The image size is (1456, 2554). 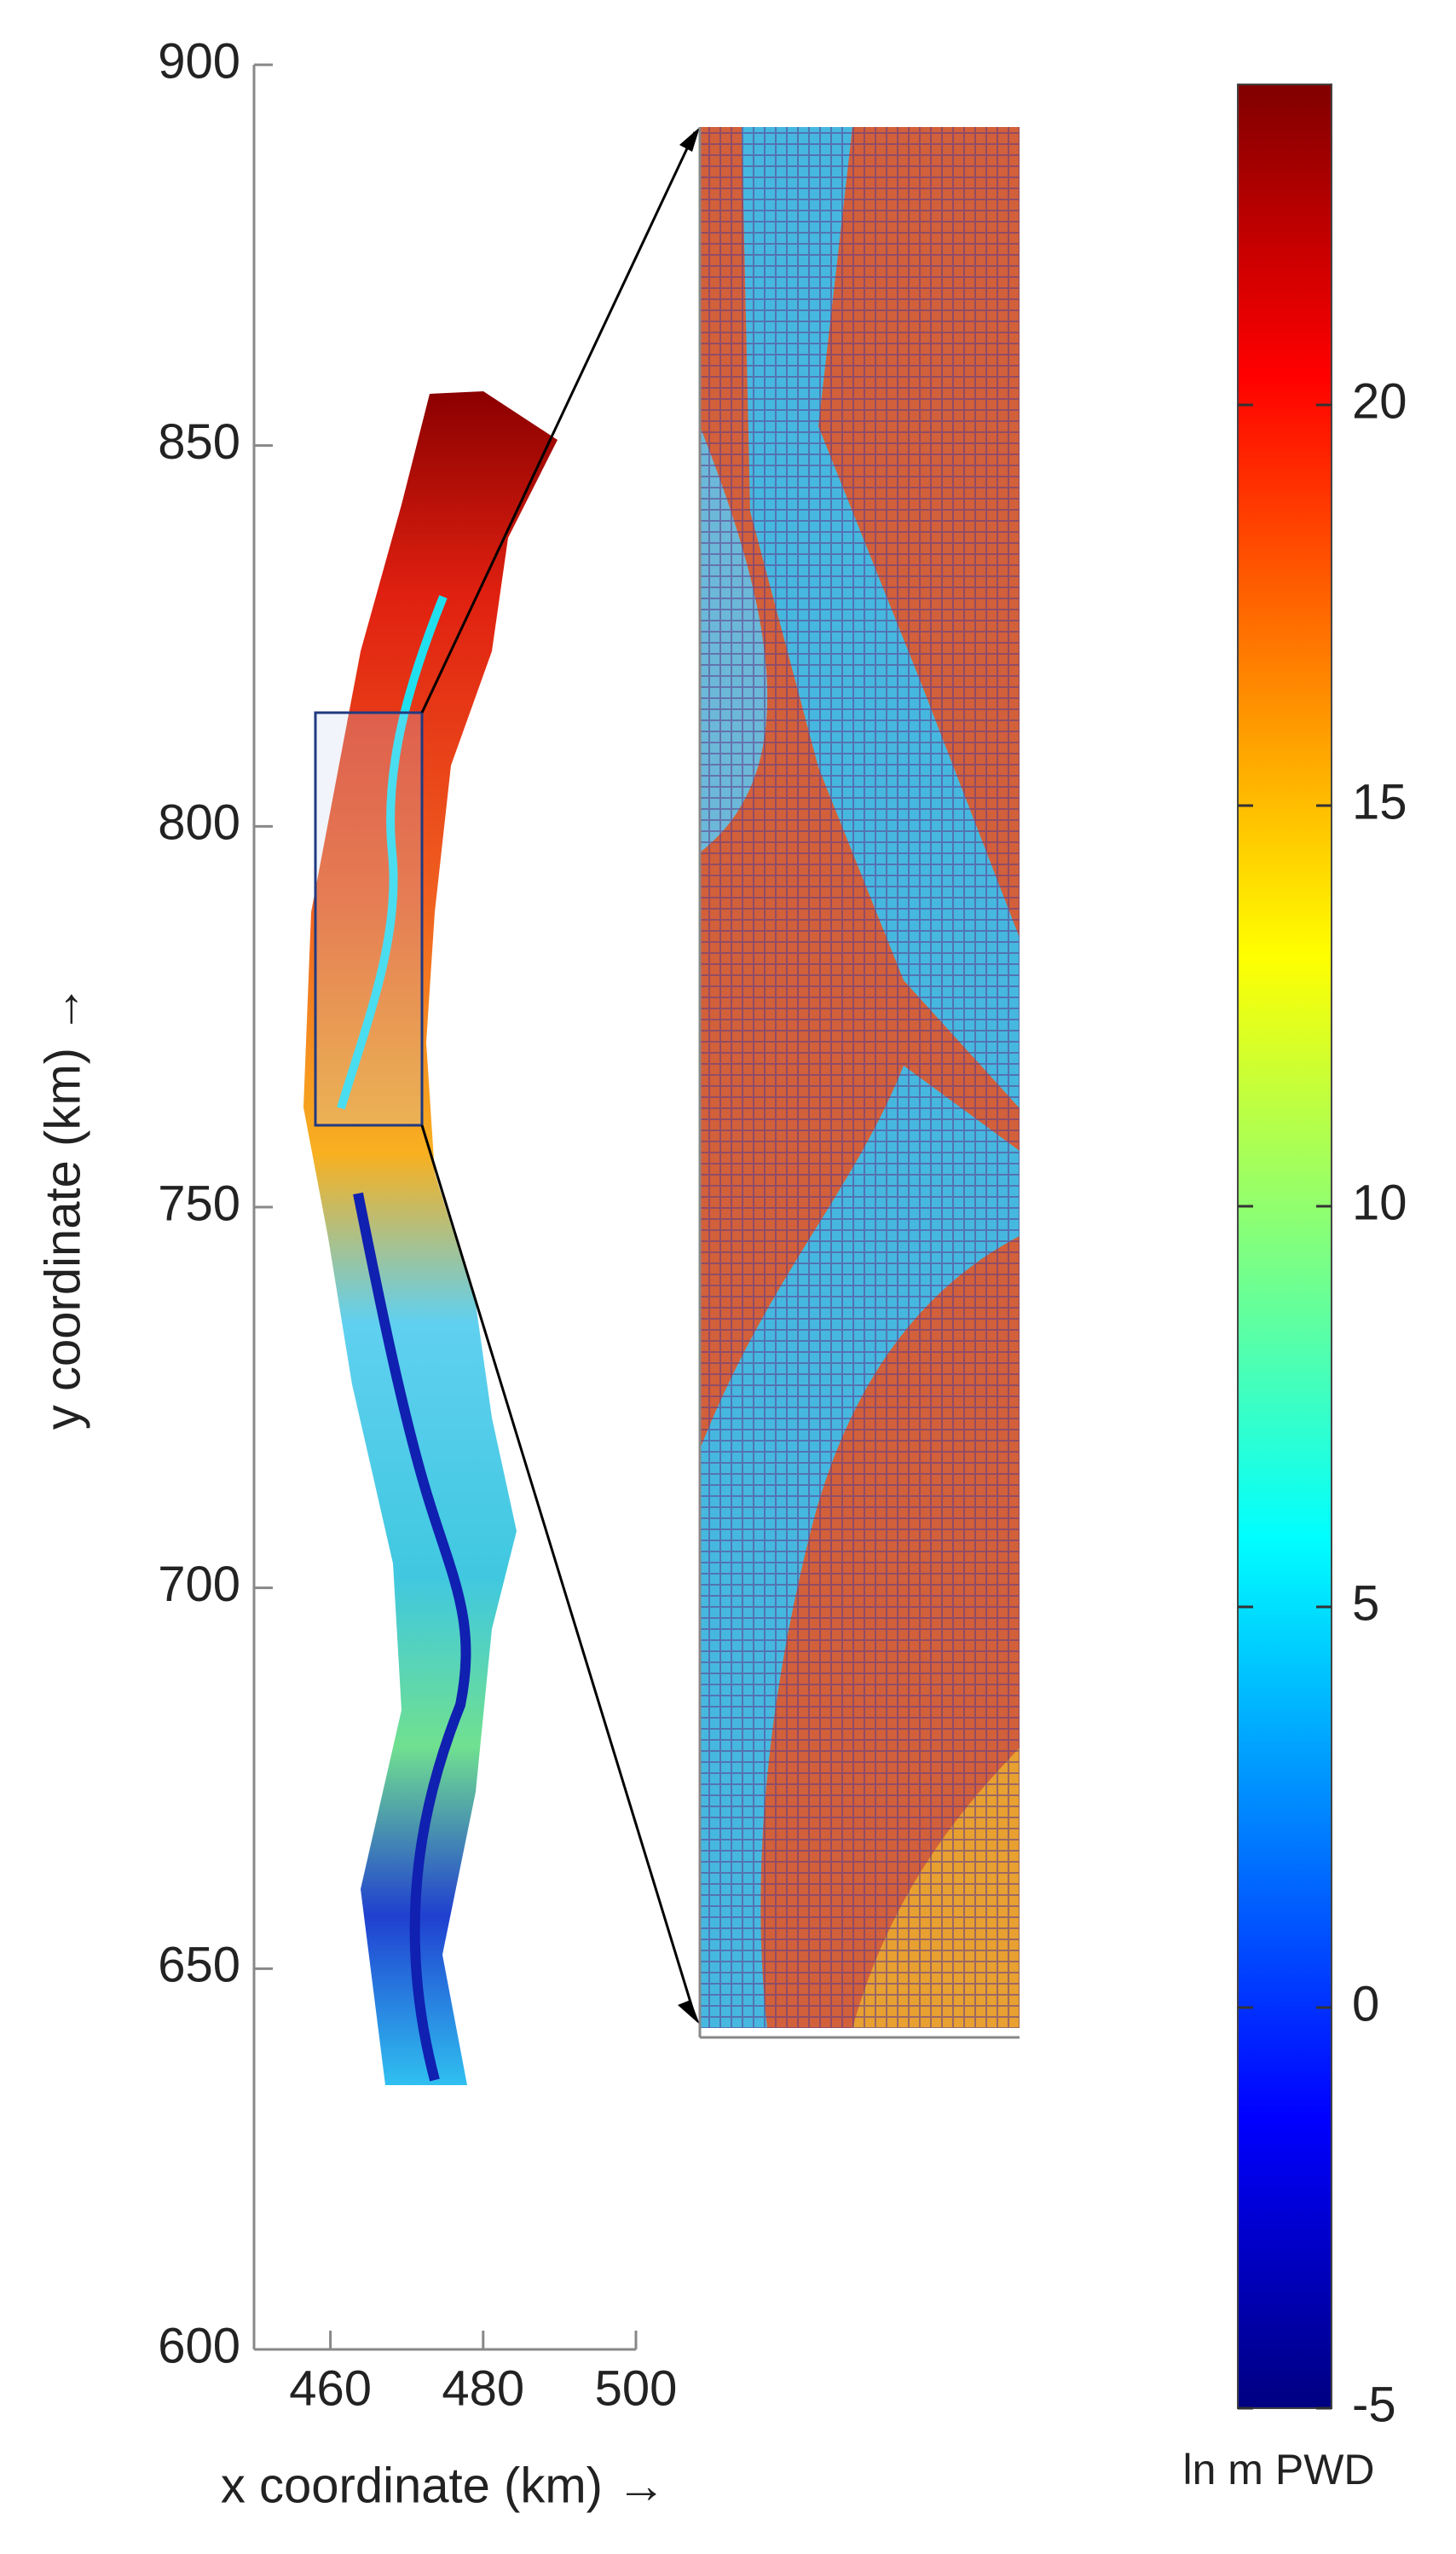 What do you see at coordinates (636, 2388) in the screenshot?
I see `x-tick-label: 500` at bounding box center [636, 2388].